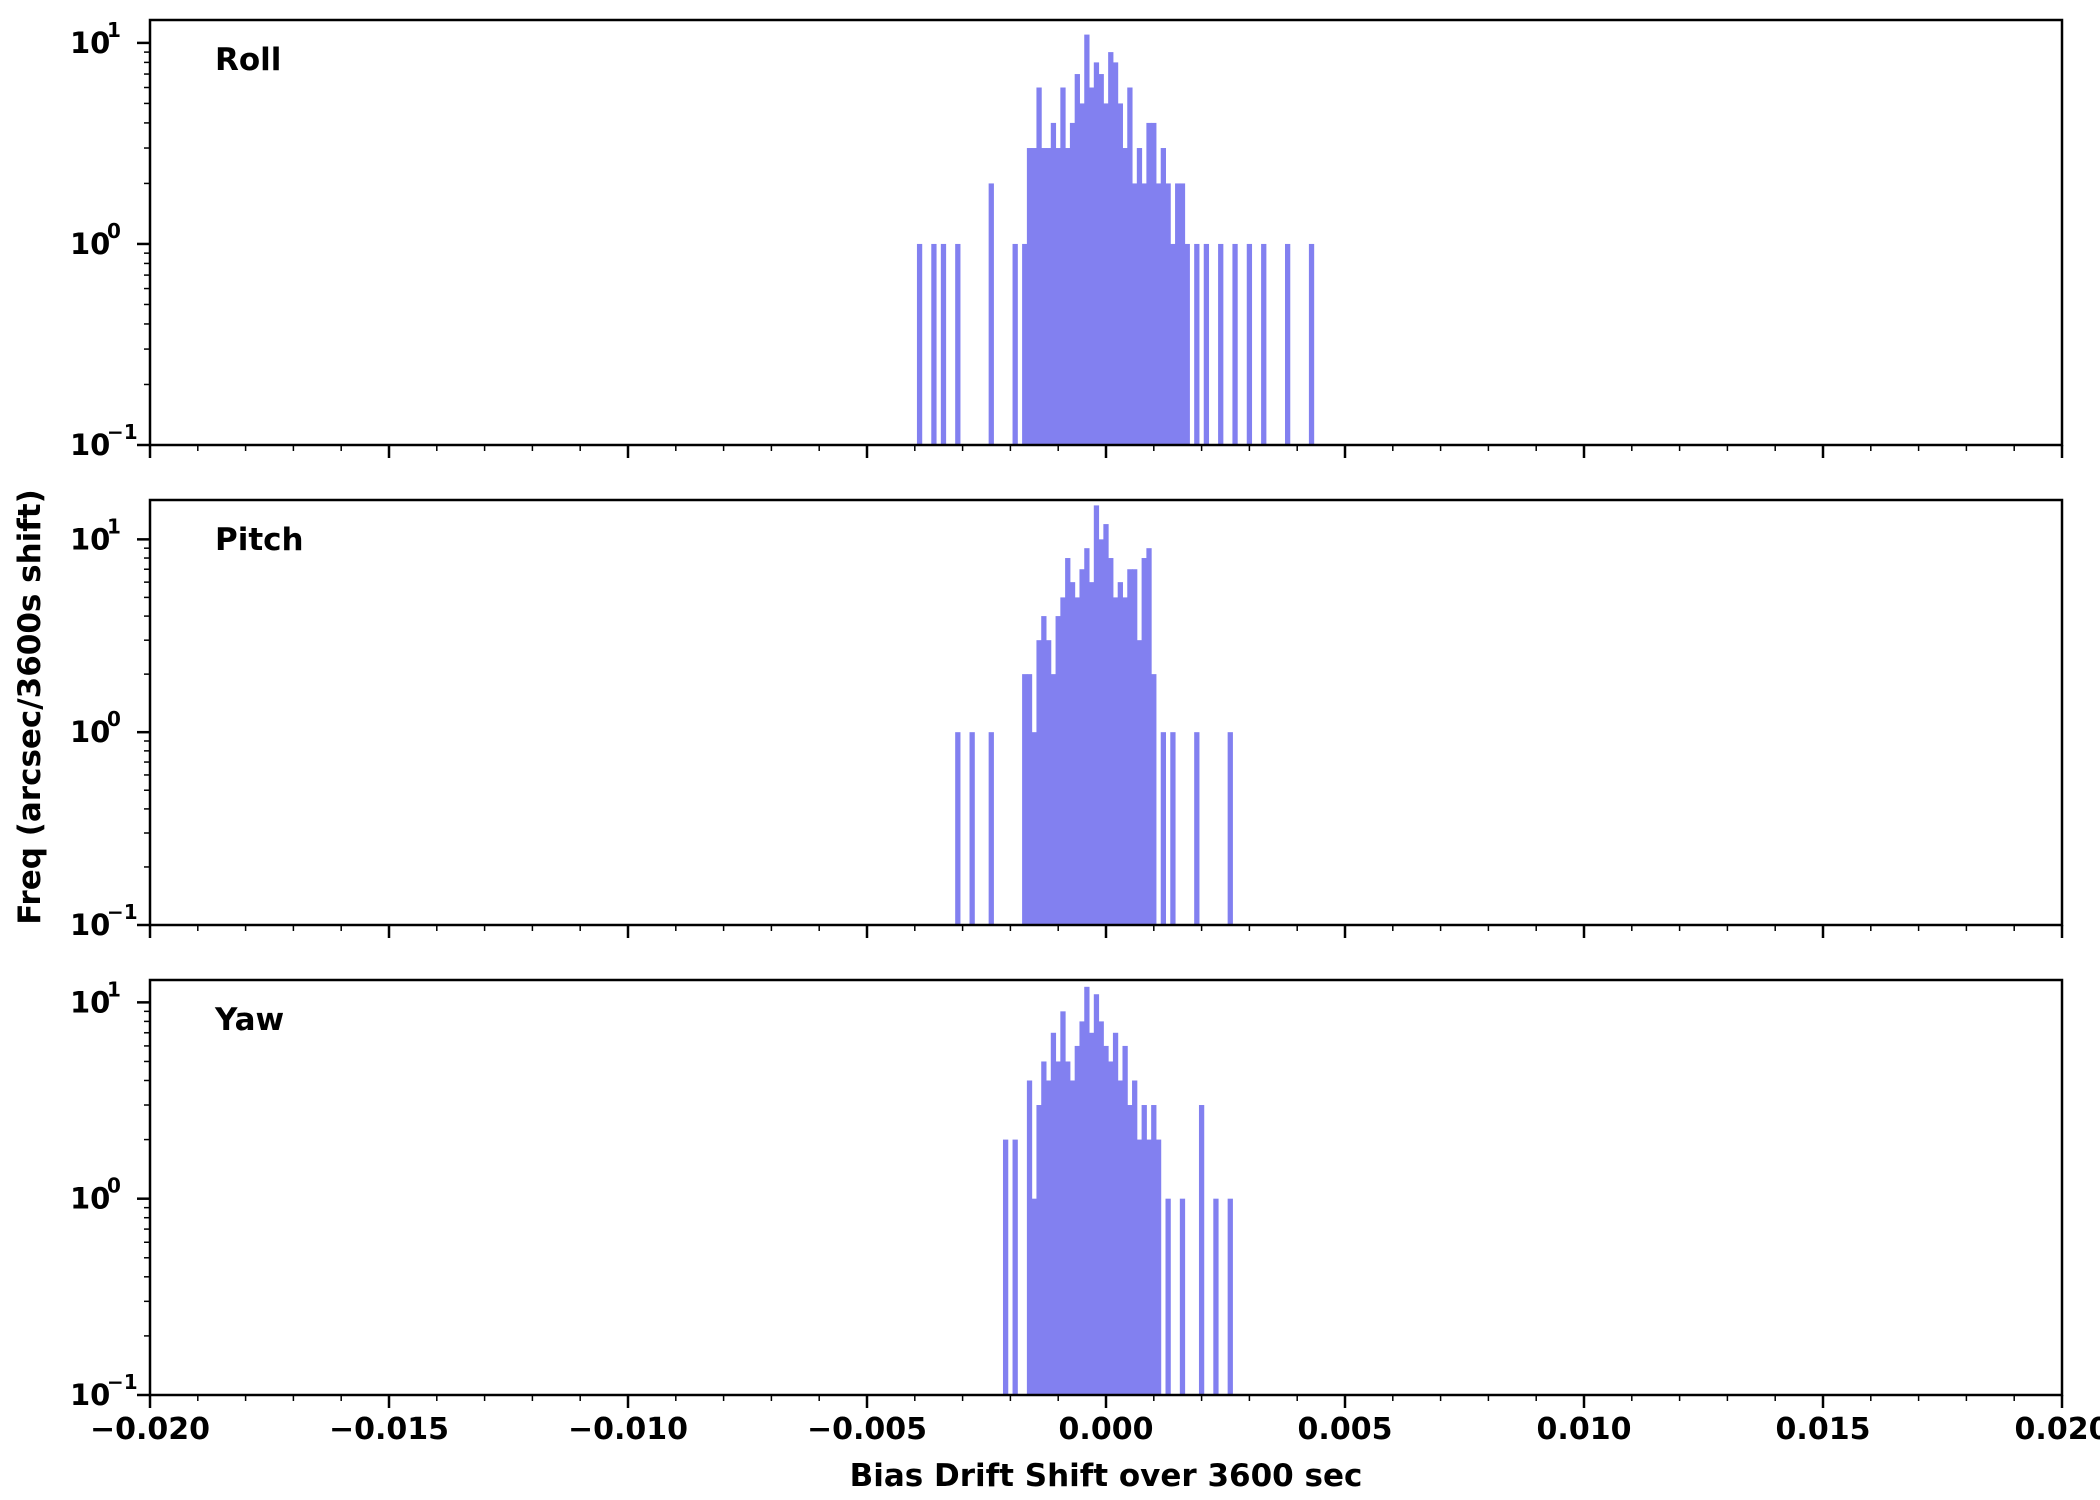 This screenshot has width=2100, height=1500. I want to click on x-tick-label: 0.010, so click(1584, 1429).